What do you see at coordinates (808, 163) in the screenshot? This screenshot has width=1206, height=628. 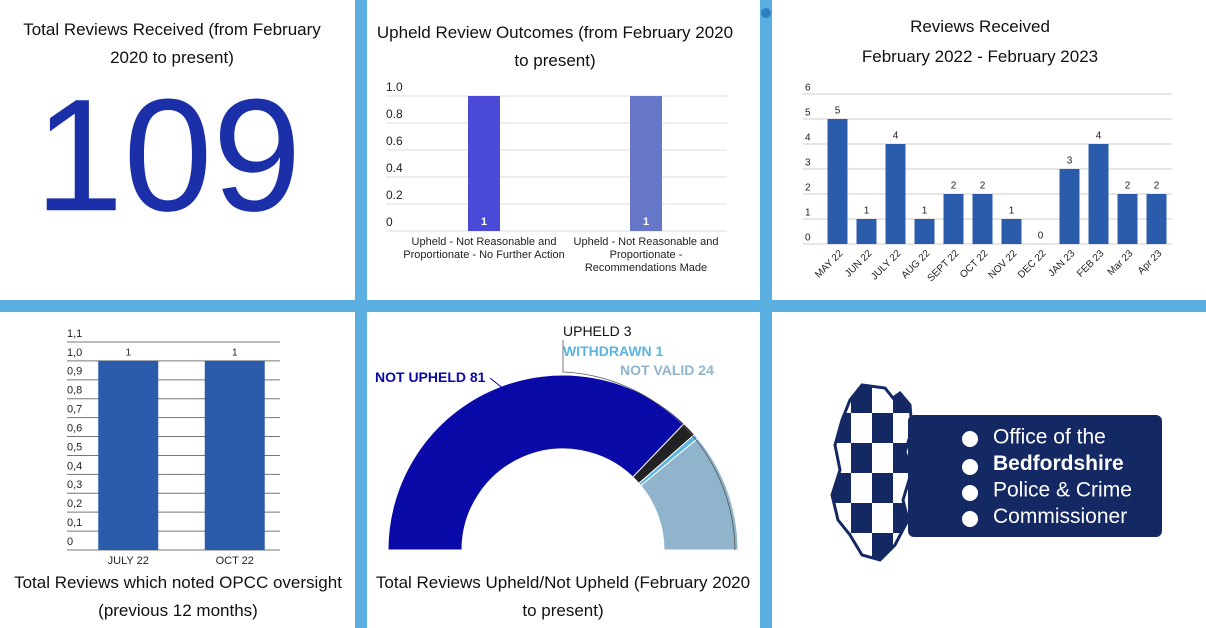 I see `y-tick-label: 3` at bounding box center [808, 163].